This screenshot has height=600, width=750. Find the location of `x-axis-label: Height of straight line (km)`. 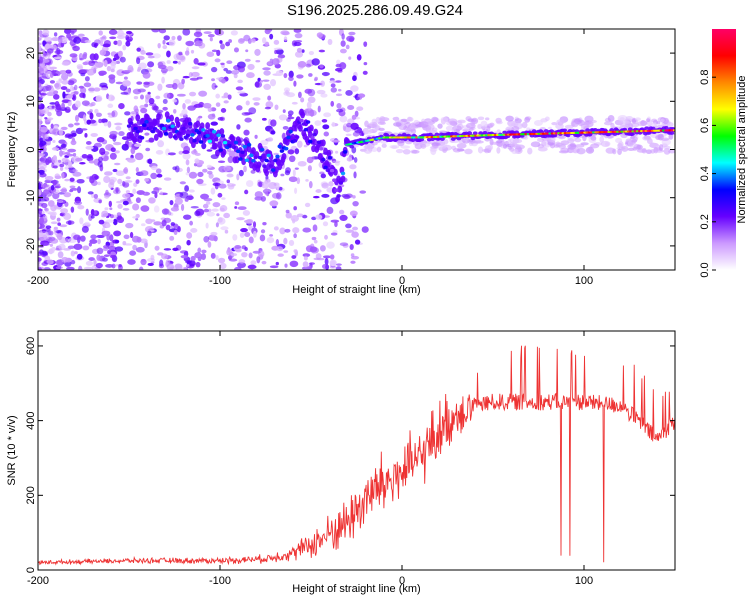

x-axis-label: Height of straight line (km) is located at coordinates (356, 589).